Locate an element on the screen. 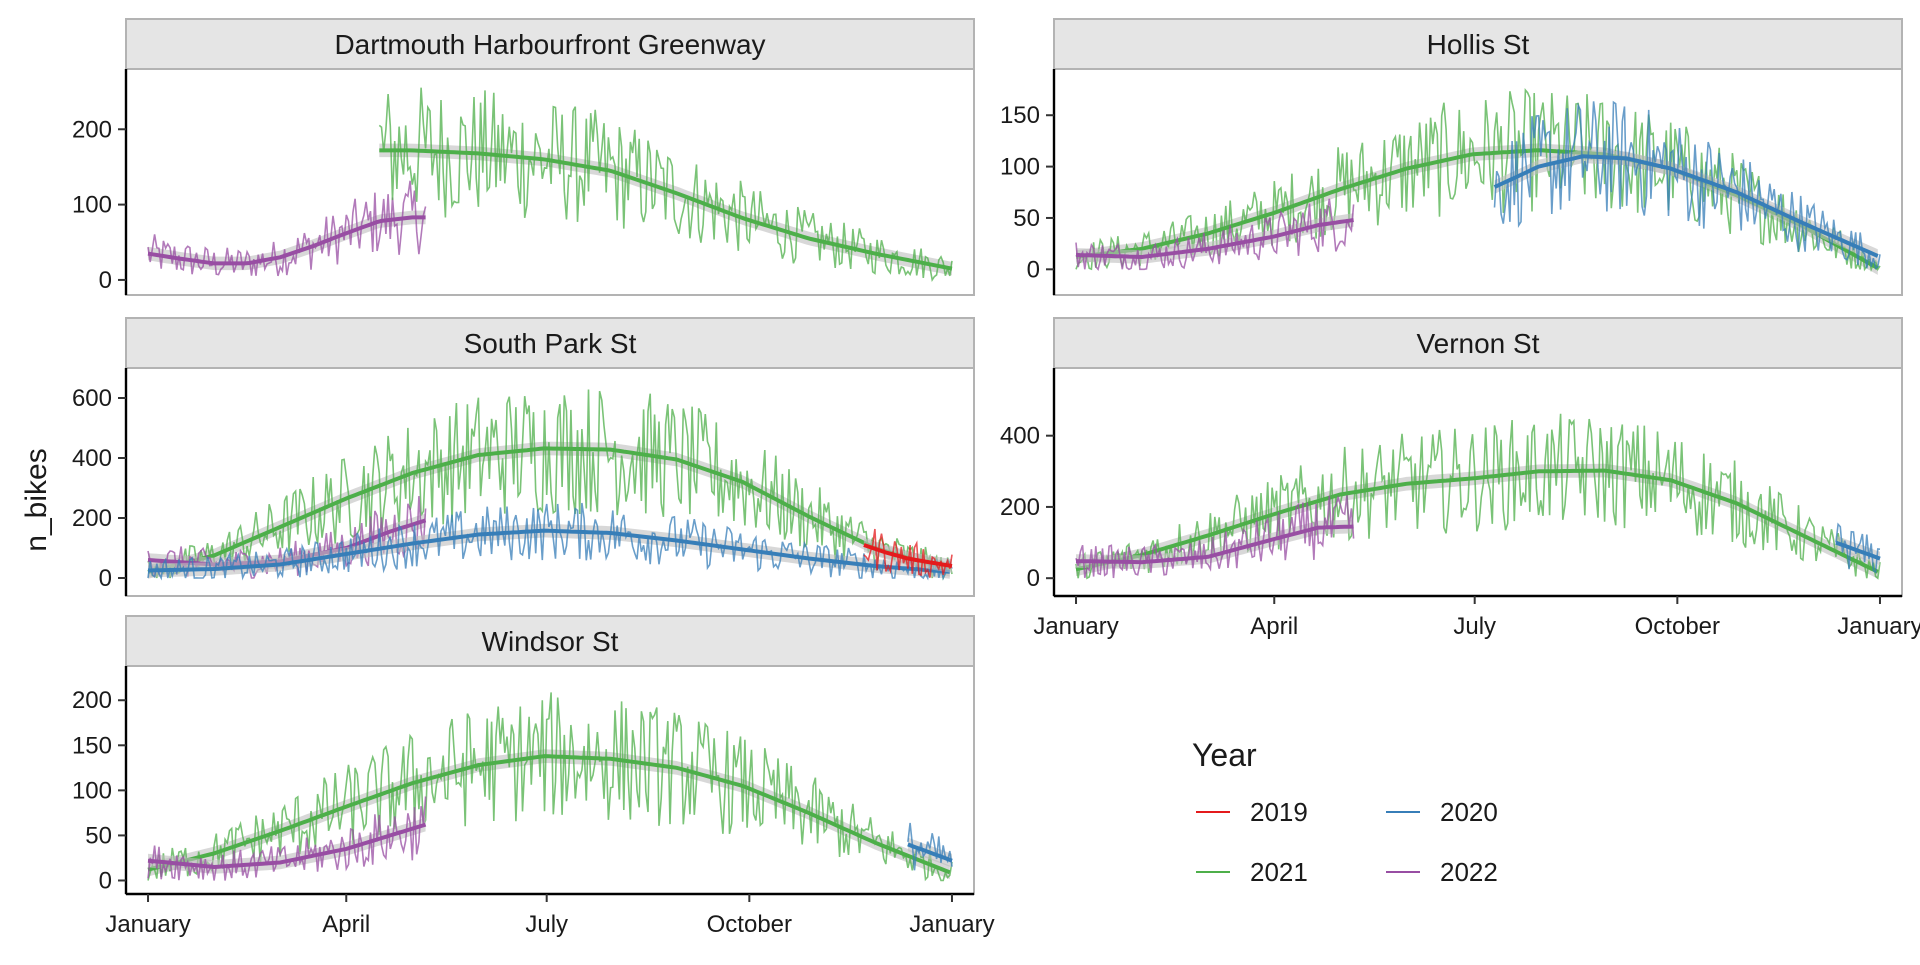  panel-border is located at coordinates (1478, 182).